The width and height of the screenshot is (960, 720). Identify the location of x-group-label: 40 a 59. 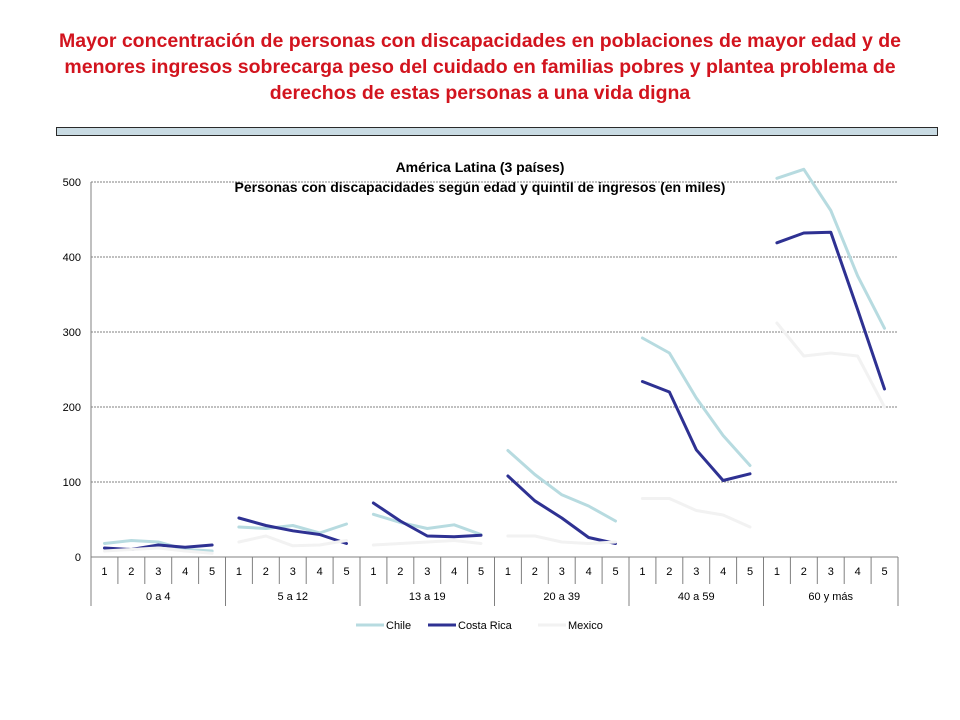
(696, 597).